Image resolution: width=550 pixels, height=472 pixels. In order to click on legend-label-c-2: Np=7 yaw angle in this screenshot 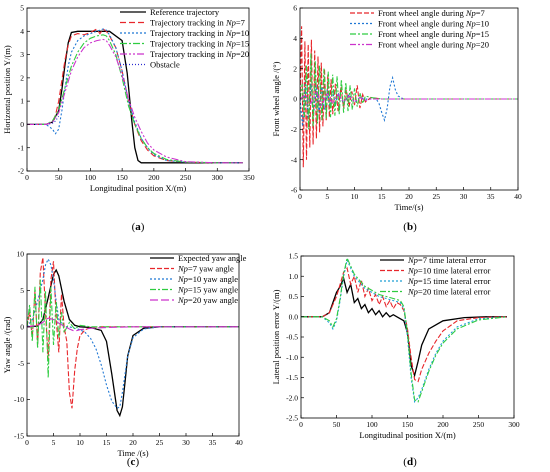, I will do `click(205, 269)`.